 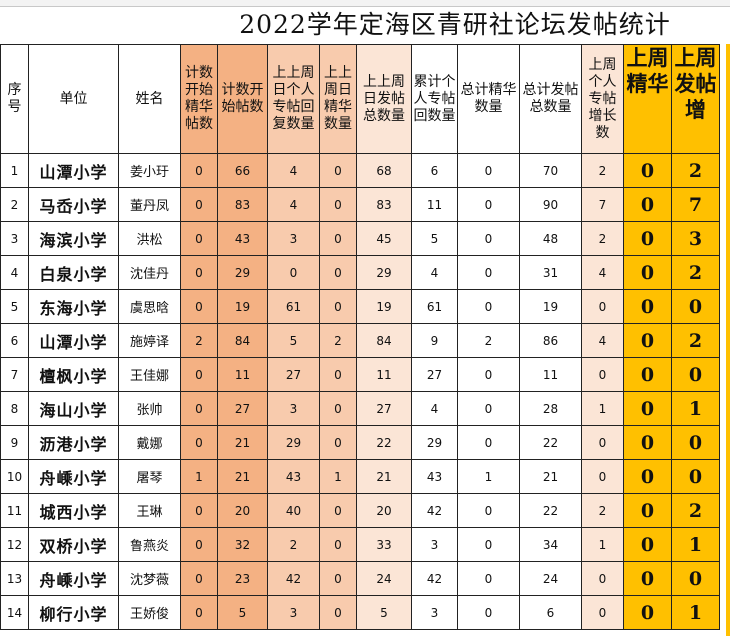 I want to click on cell-name: 张帅, so click(x=149, y=408).